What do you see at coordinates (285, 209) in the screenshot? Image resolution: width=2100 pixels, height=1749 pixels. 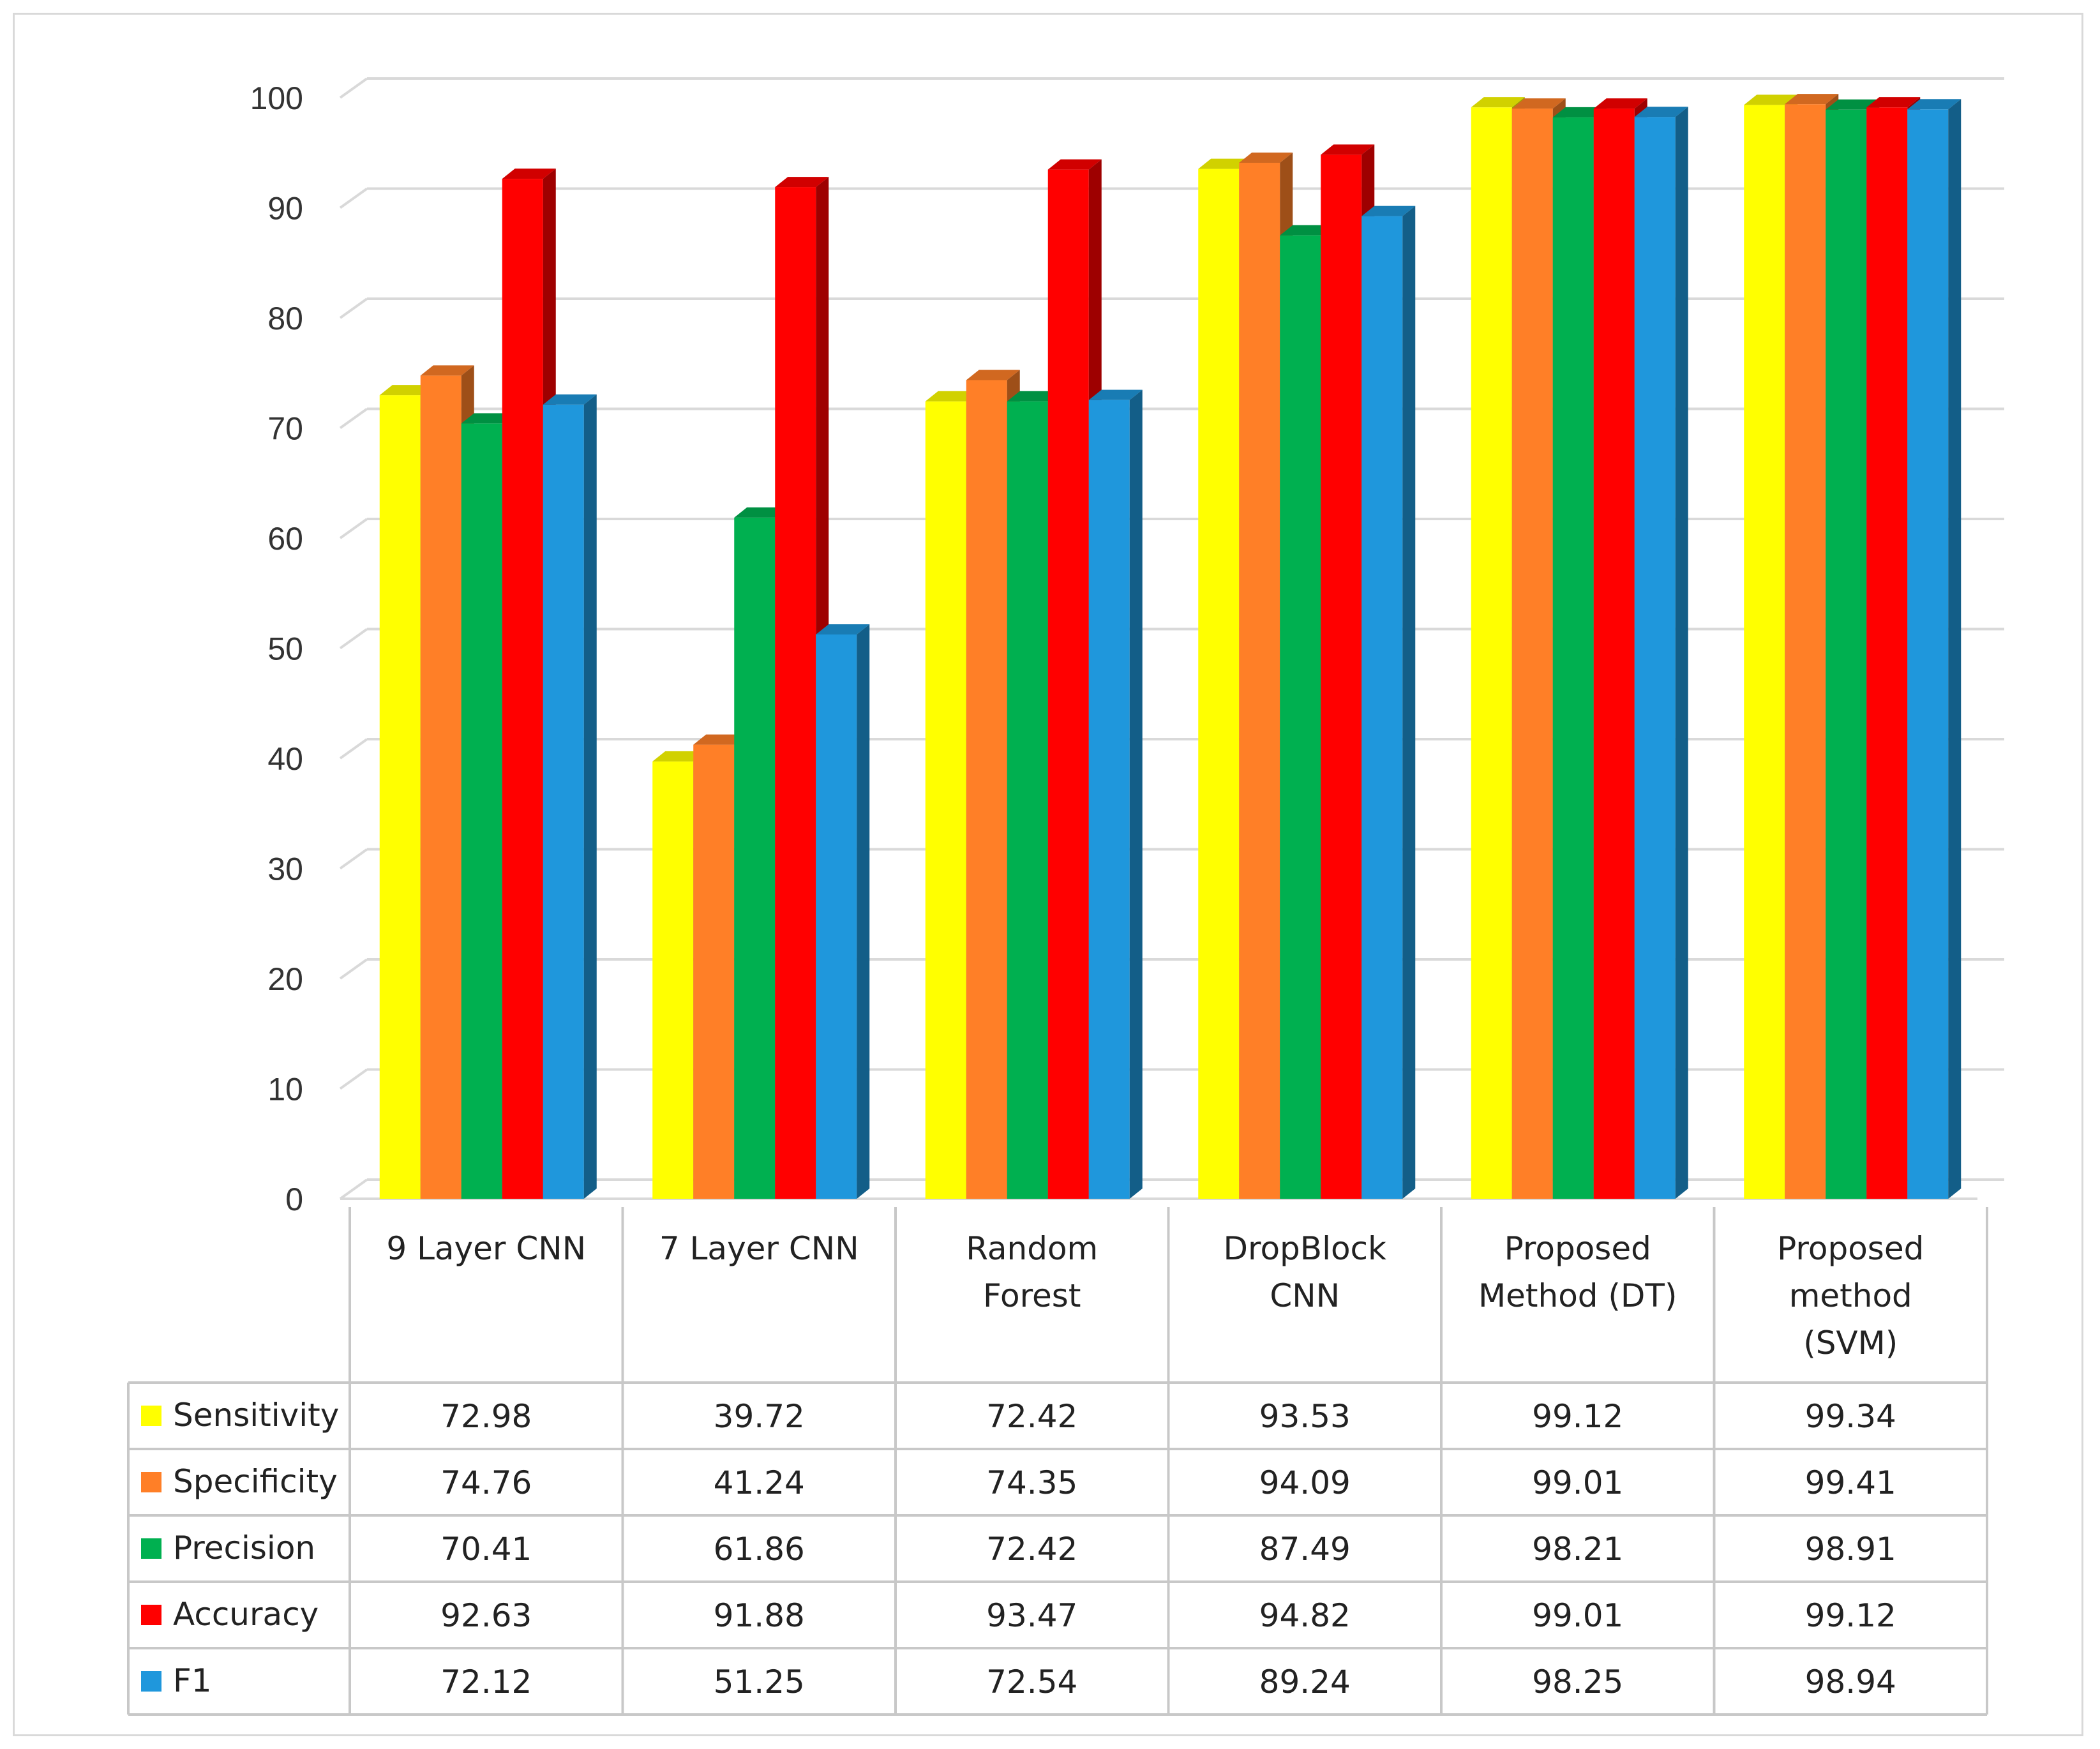 I see `y-tick-label: 90` at bounding box center [285, 209].